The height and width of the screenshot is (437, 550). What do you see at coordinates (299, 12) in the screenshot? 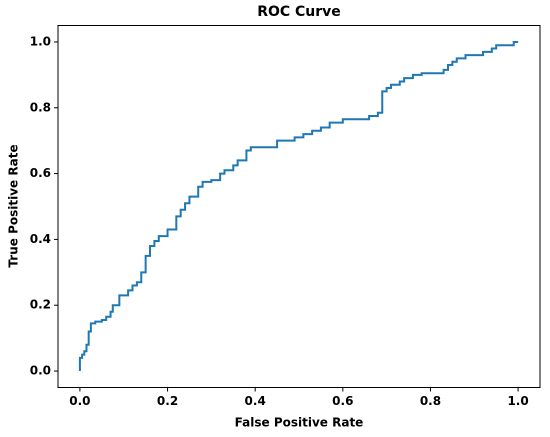
I see `chart-title: ROC Curve` at bounding box center [299, 12].